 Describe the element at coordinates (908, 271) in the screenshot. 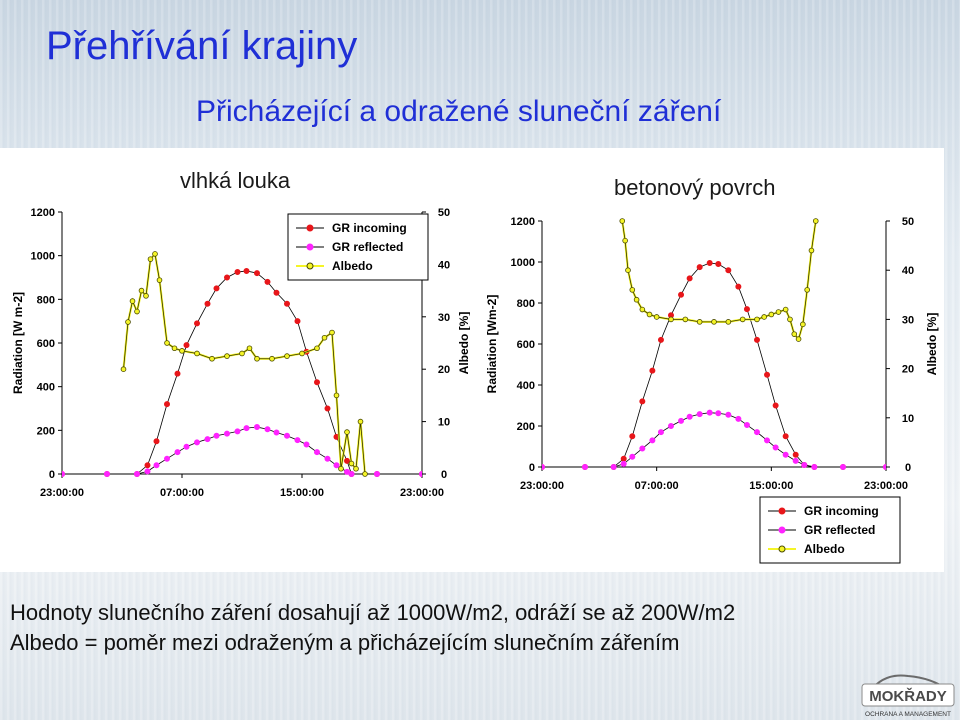

I see `y2-tick-label: 40` at that location.